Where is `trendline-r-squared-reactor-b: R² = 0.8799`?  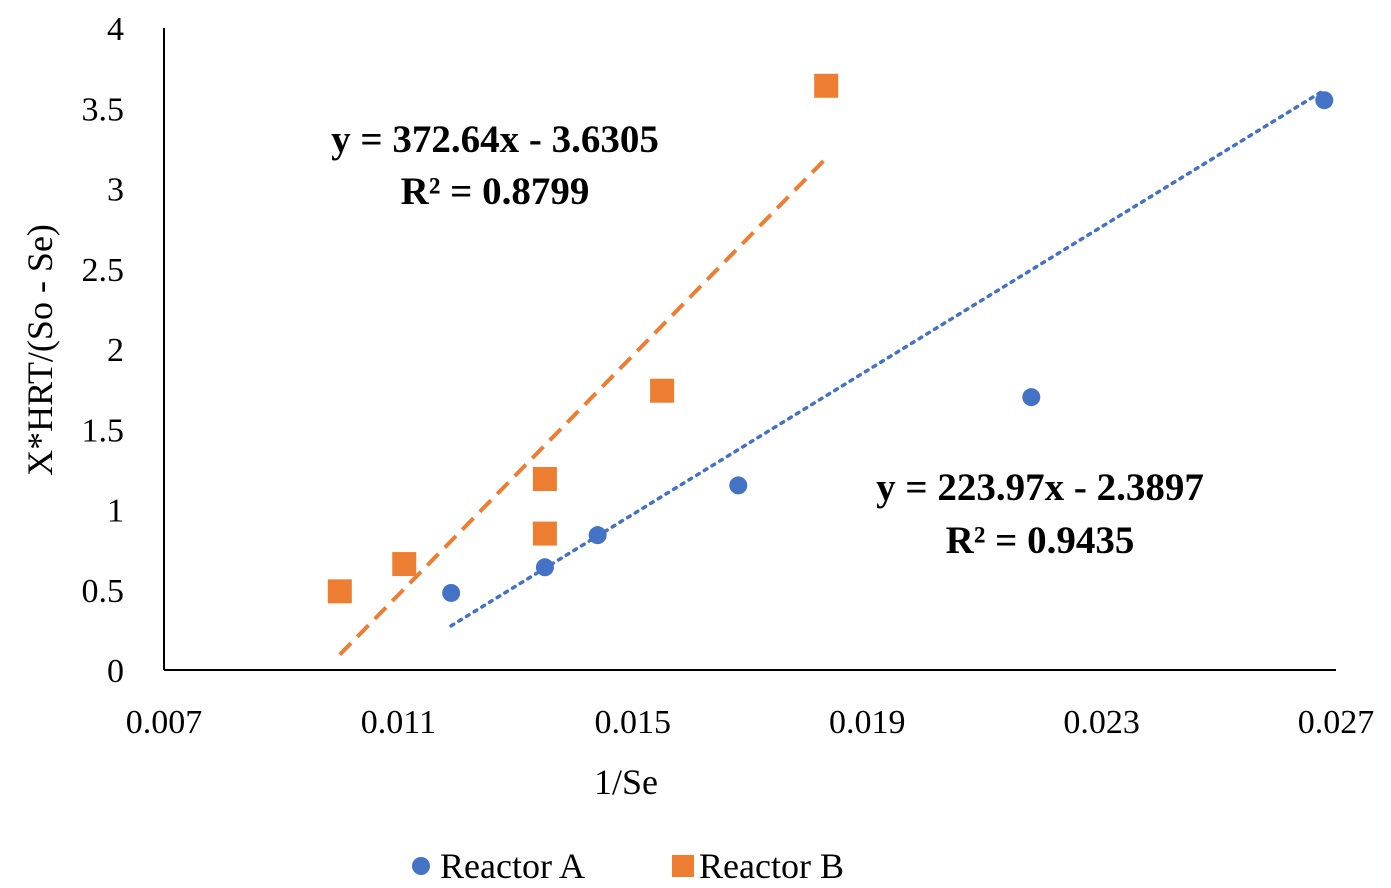
trendline-r-squared-reactor-b: R² = 0.8799 is located at coordinates (495, 191).